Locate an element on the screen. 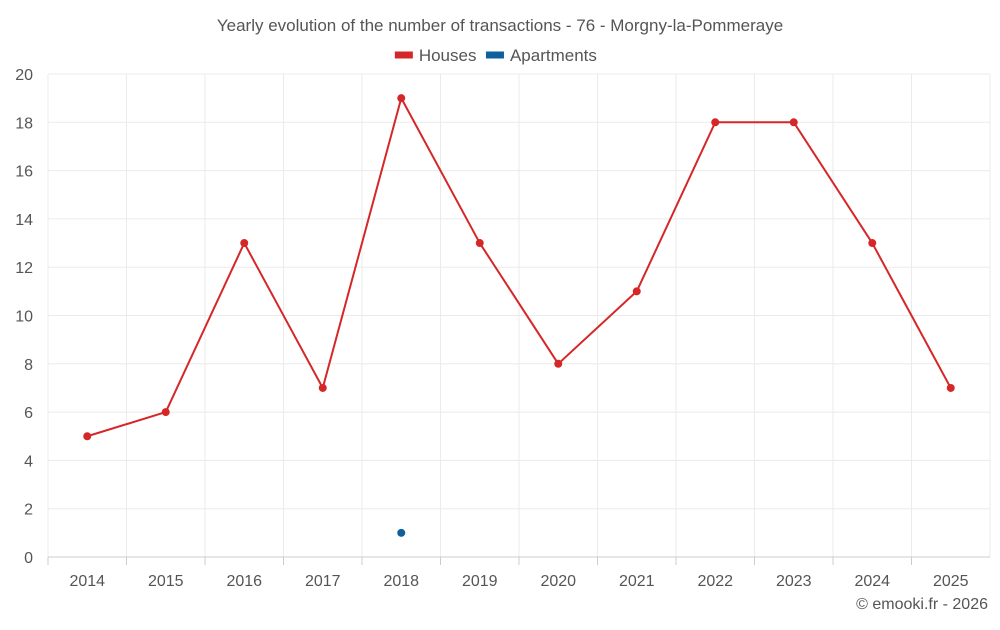 The width and height of the screenshot is (1000, 630). footer-credit: © emooki.fr - 2026 is located at coordinates (922, 604).